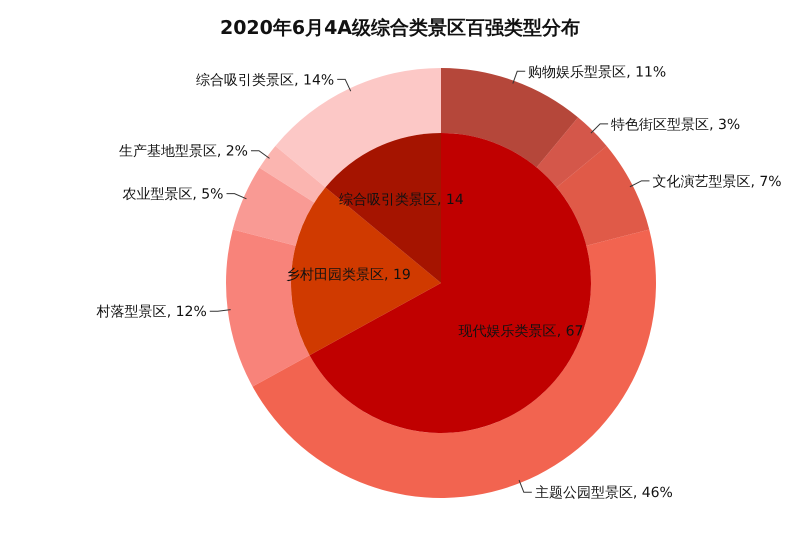 Image resolution: width=800 pixels, height=553 pixels. I want to click on slice-label: 综合吸引类景区, 14%, so click(265, 80).